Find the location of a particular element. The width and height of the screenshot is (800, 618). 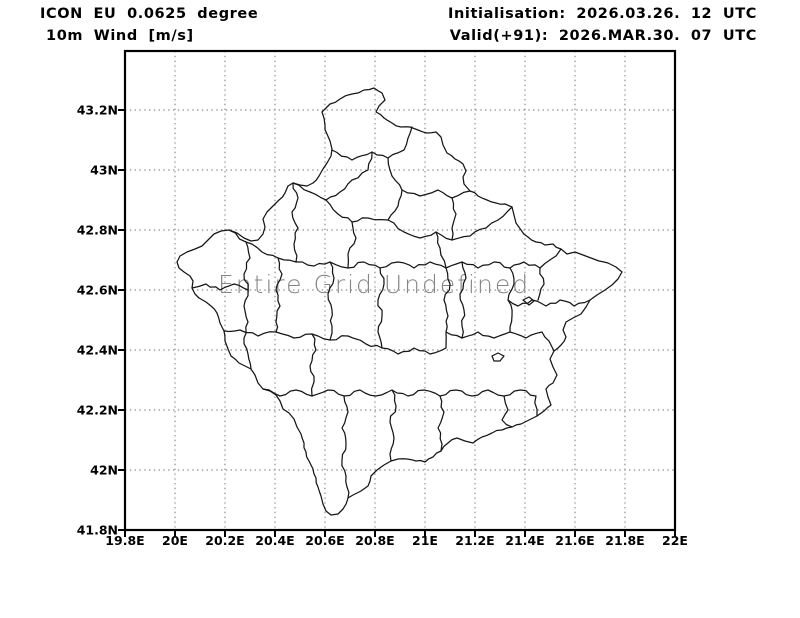

x-tick-label: 21.6E is located at coordinates (575, 540).